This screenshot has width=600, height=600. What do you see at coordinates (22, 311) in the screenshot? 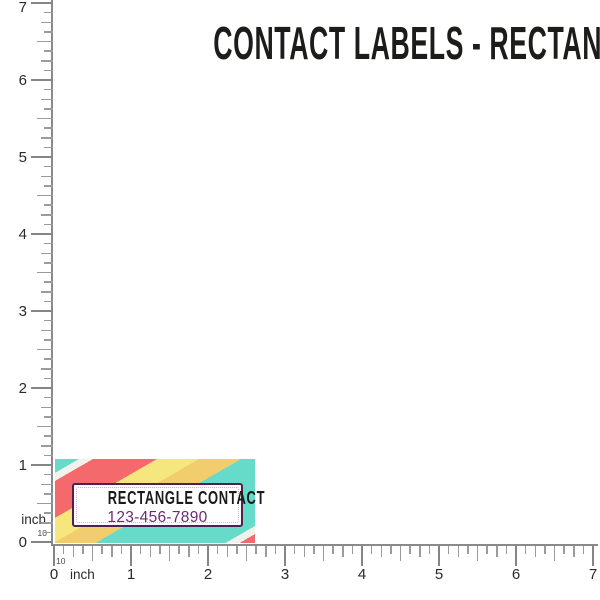
I see `vertical-ruler-number: 3` at bounding box center [22, 311].